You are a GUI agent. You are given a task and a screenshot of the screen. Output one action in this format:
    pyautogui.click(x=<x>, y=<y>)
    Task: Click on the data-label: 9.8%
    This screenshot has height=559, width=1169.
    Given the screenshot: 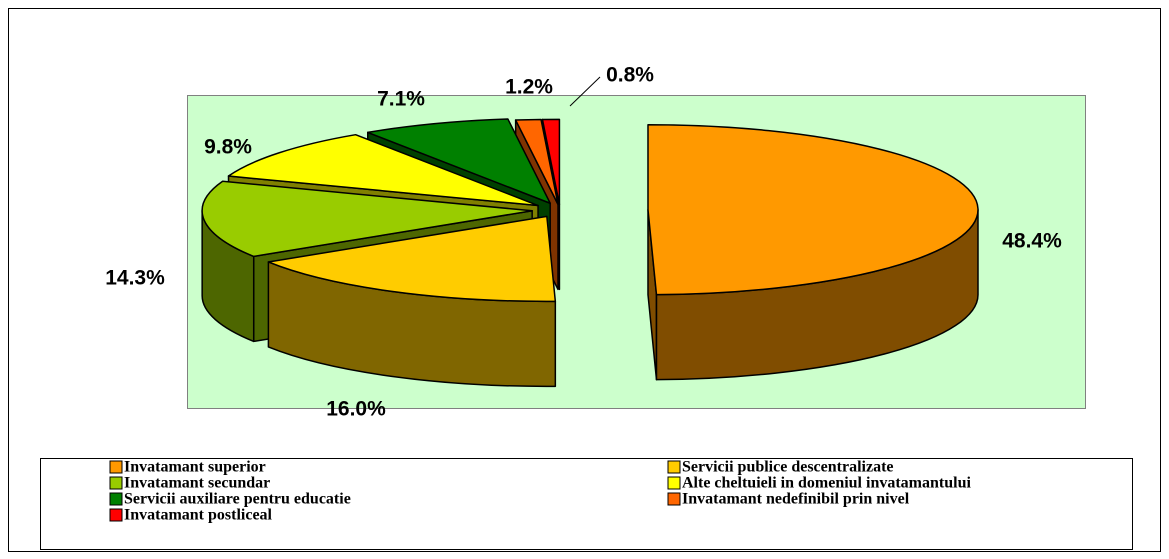 What is the action you would take?
    pyautogui.click(x=228, y=147)
    